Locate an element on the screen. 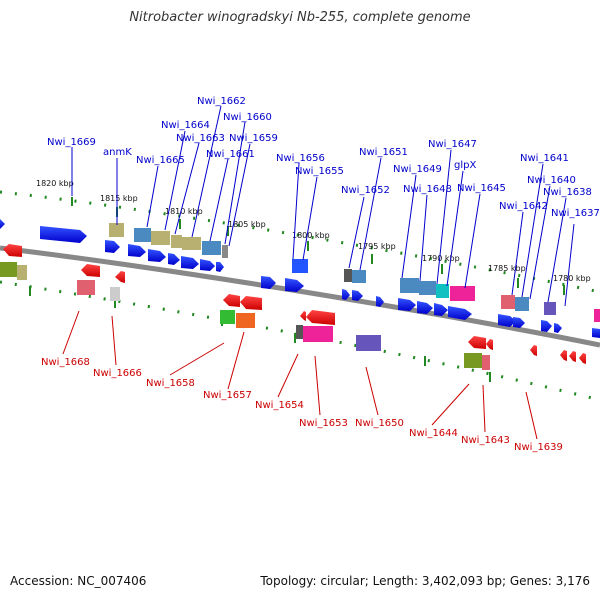  reverse-gene-boxes is located at coordinates (245, 316).